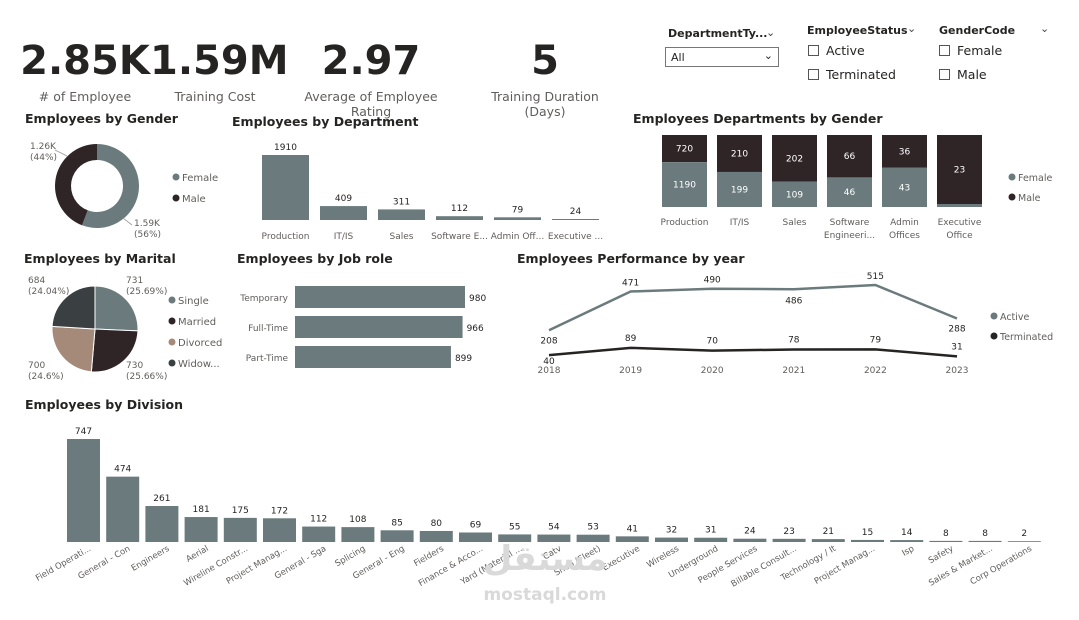 The image size is (1079, 620). What do you see at coordinates (722, 57) in the screenshot?
I see `department-dropdown: All ⌄` at bounding box center [722, 57].